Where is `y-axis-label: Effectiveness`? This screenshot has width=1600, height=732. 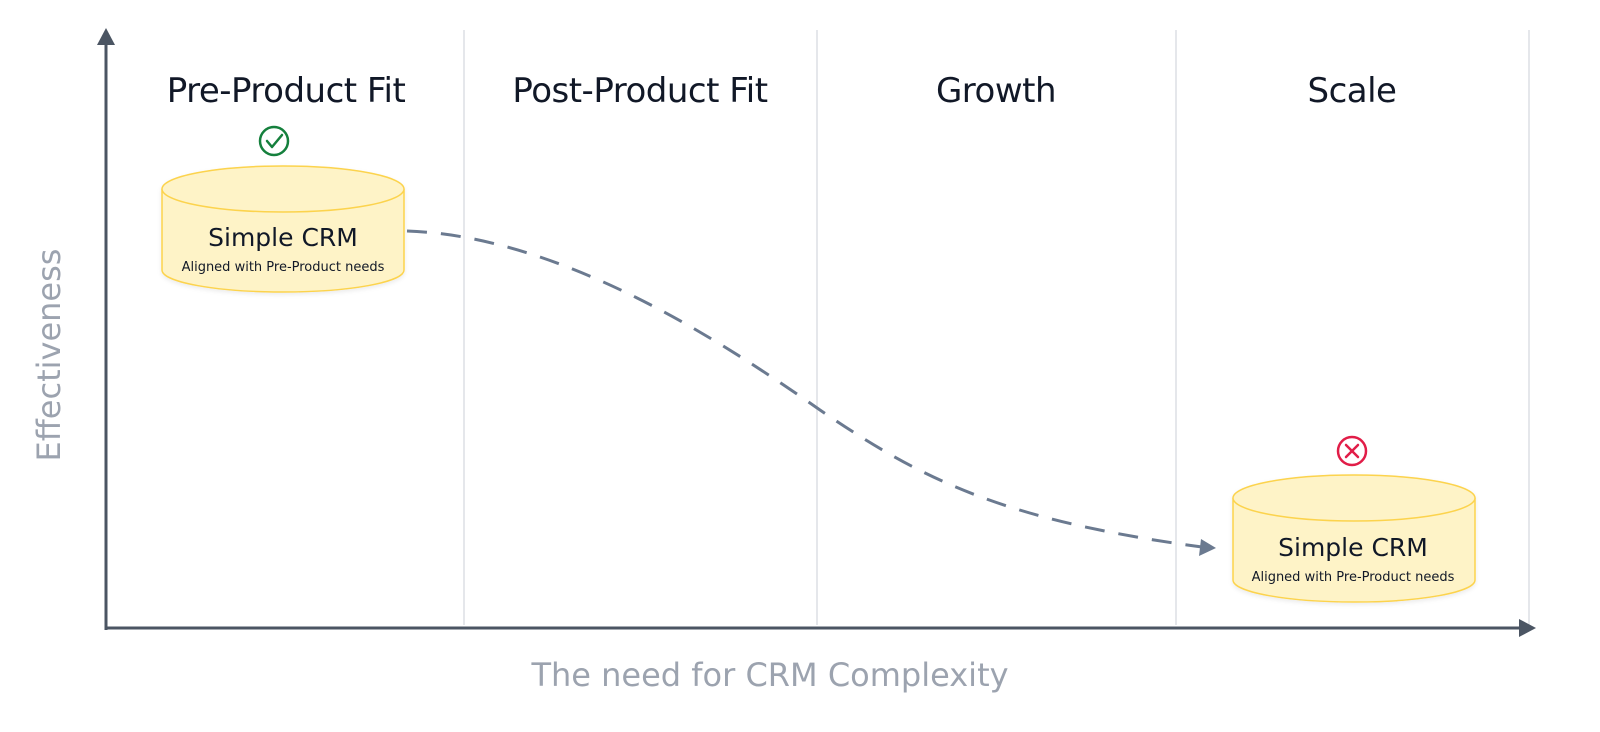 y-axis-label: Effectiveness is located at coordinates (49, 355).